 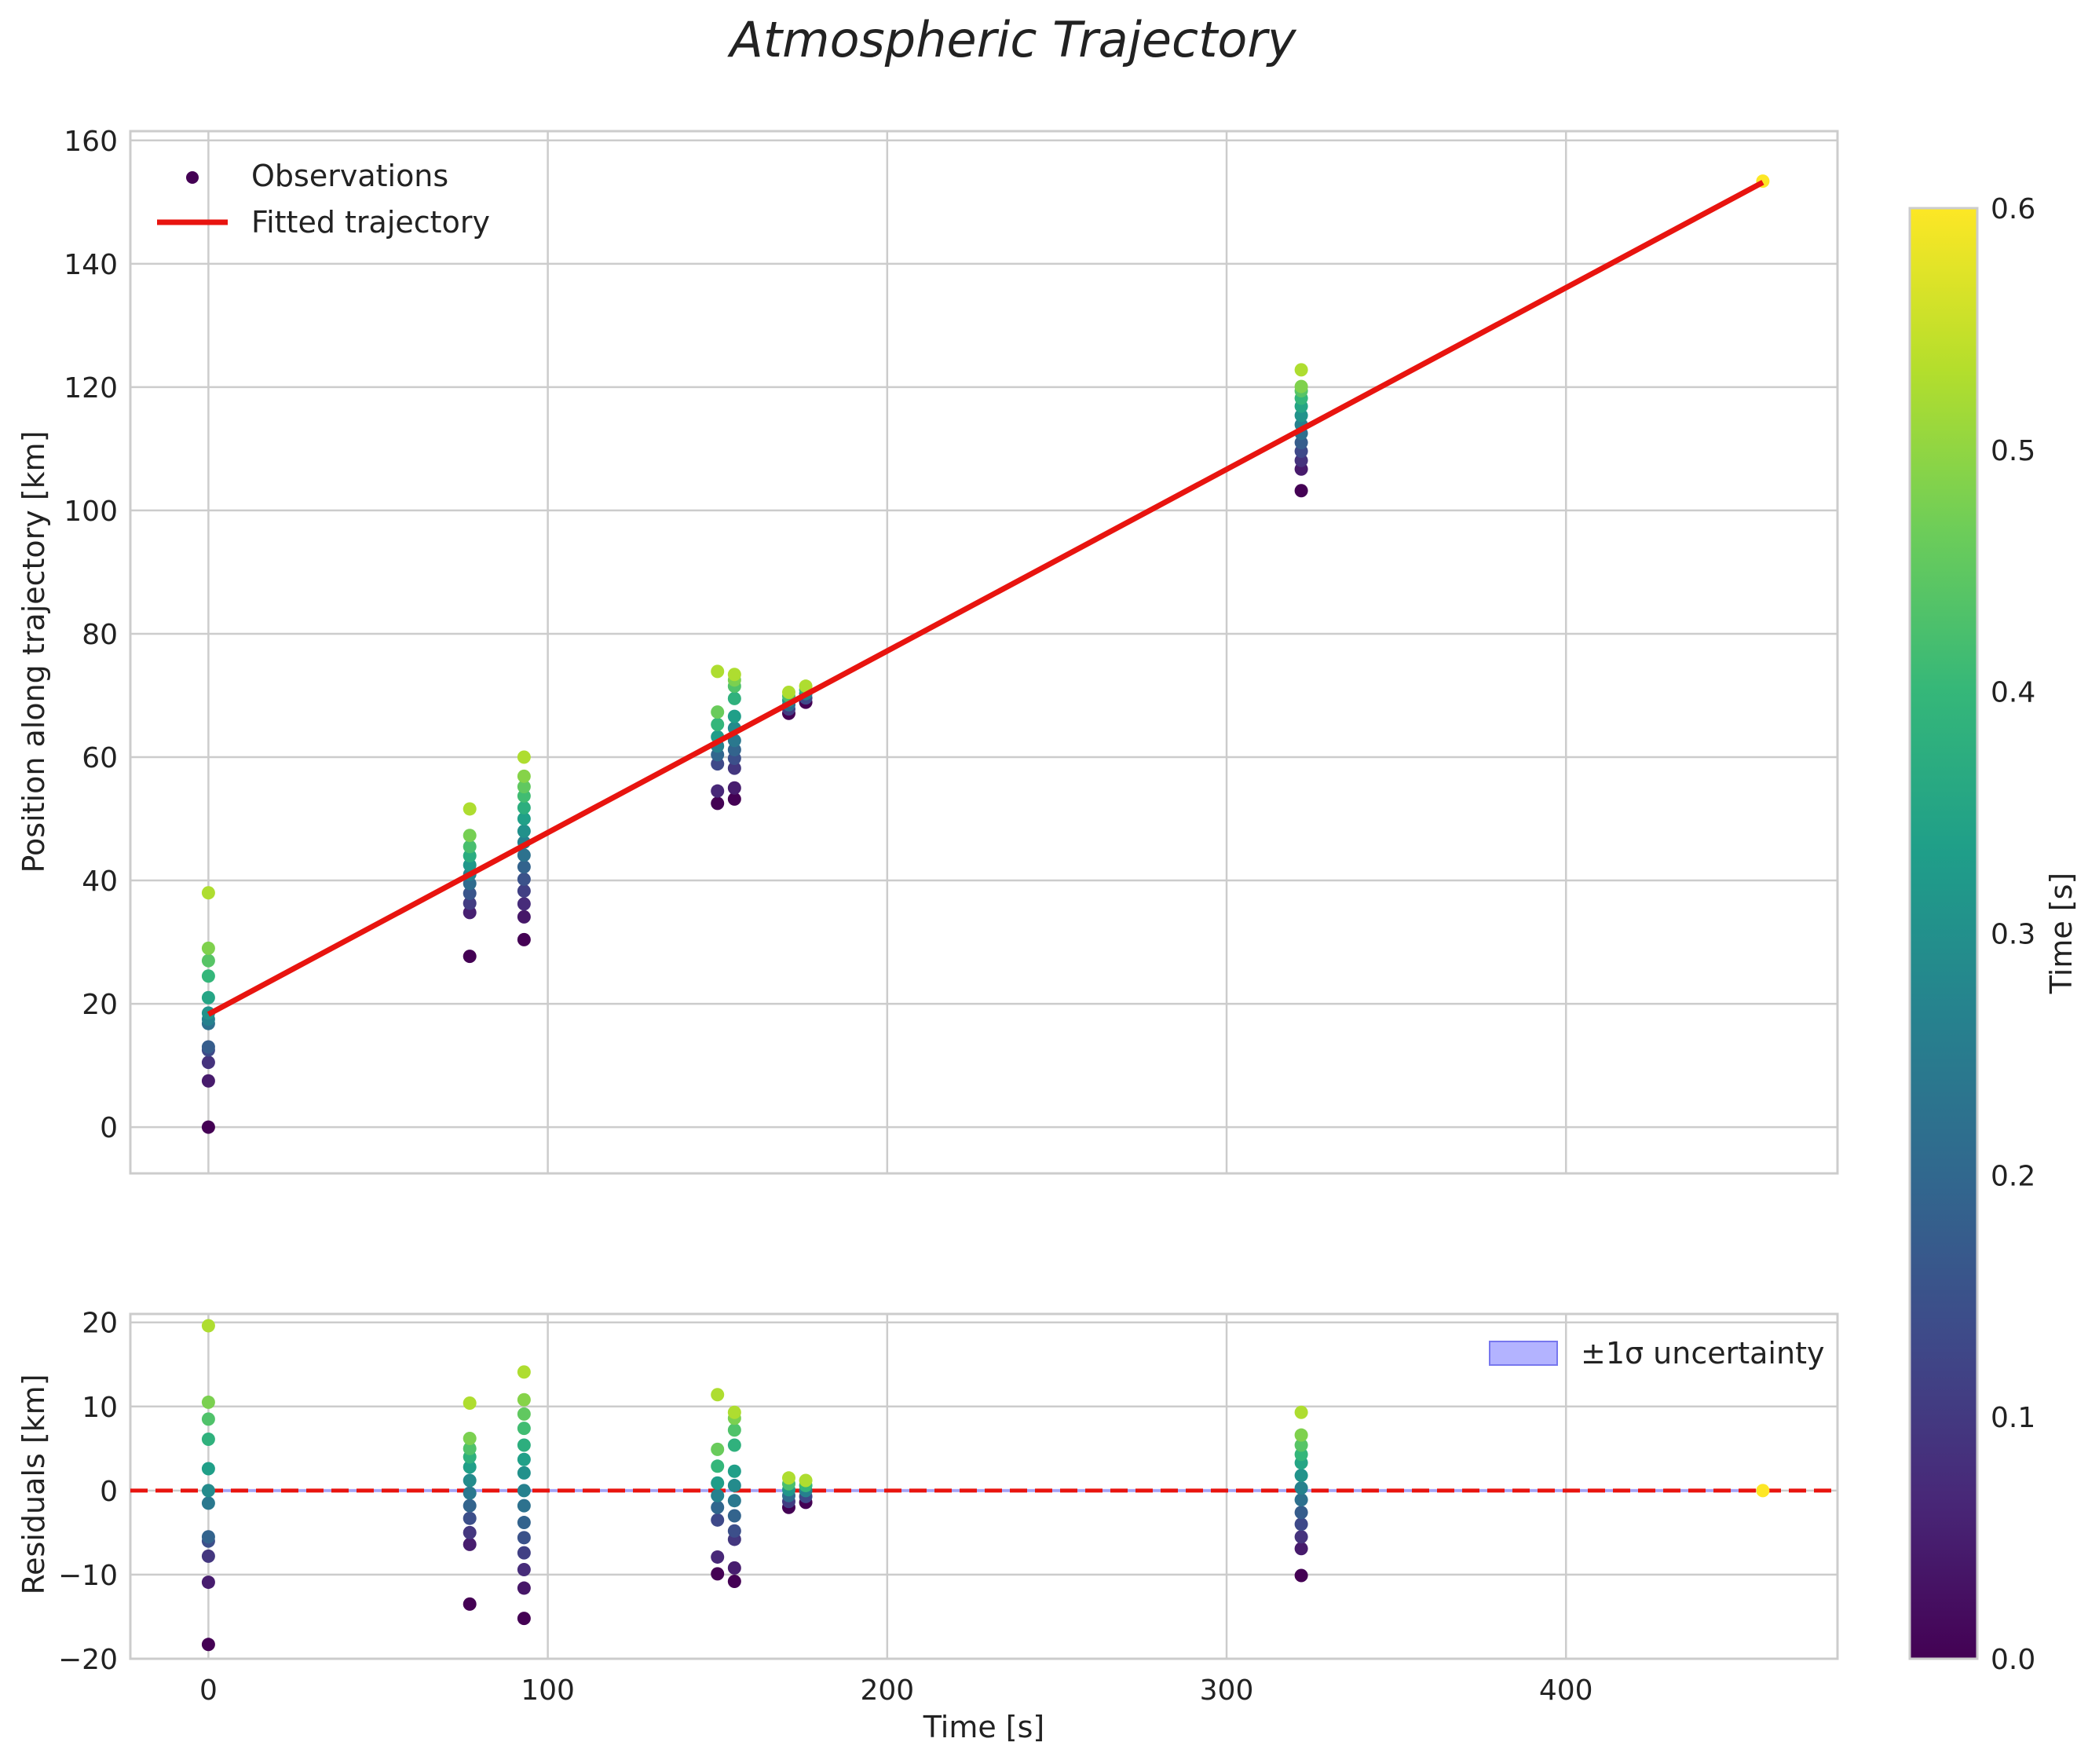 What do you see at coordinates (887, 1690) in the screenshot?
I see `x-tick-label: 200` at bounding box center [887, 1690].